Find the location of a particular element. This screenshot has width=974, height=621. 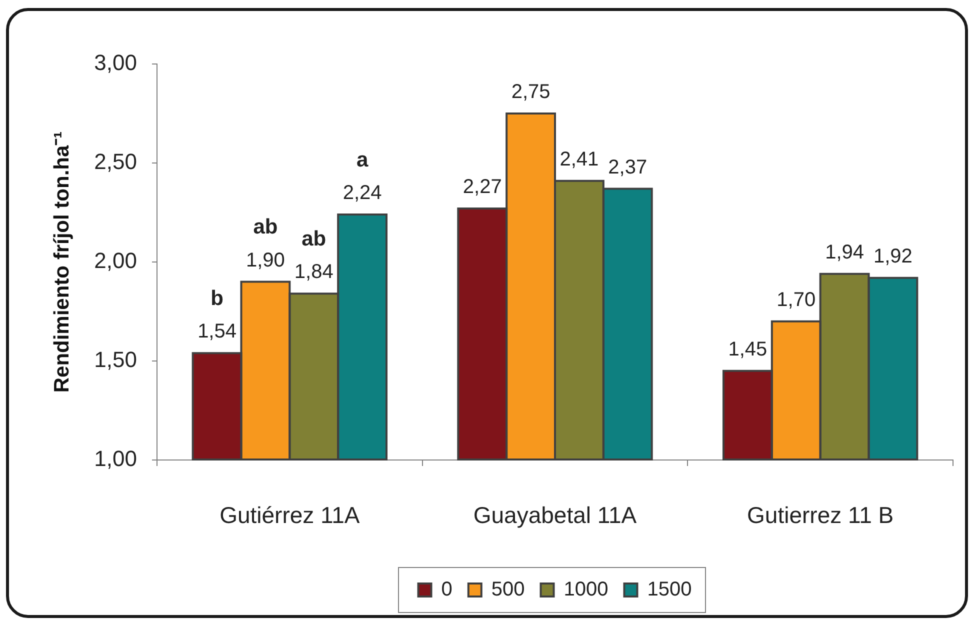

y-axis-title: Rendimiento fríjol ton.ha⁻¹ is located at coordinates (62, 262).